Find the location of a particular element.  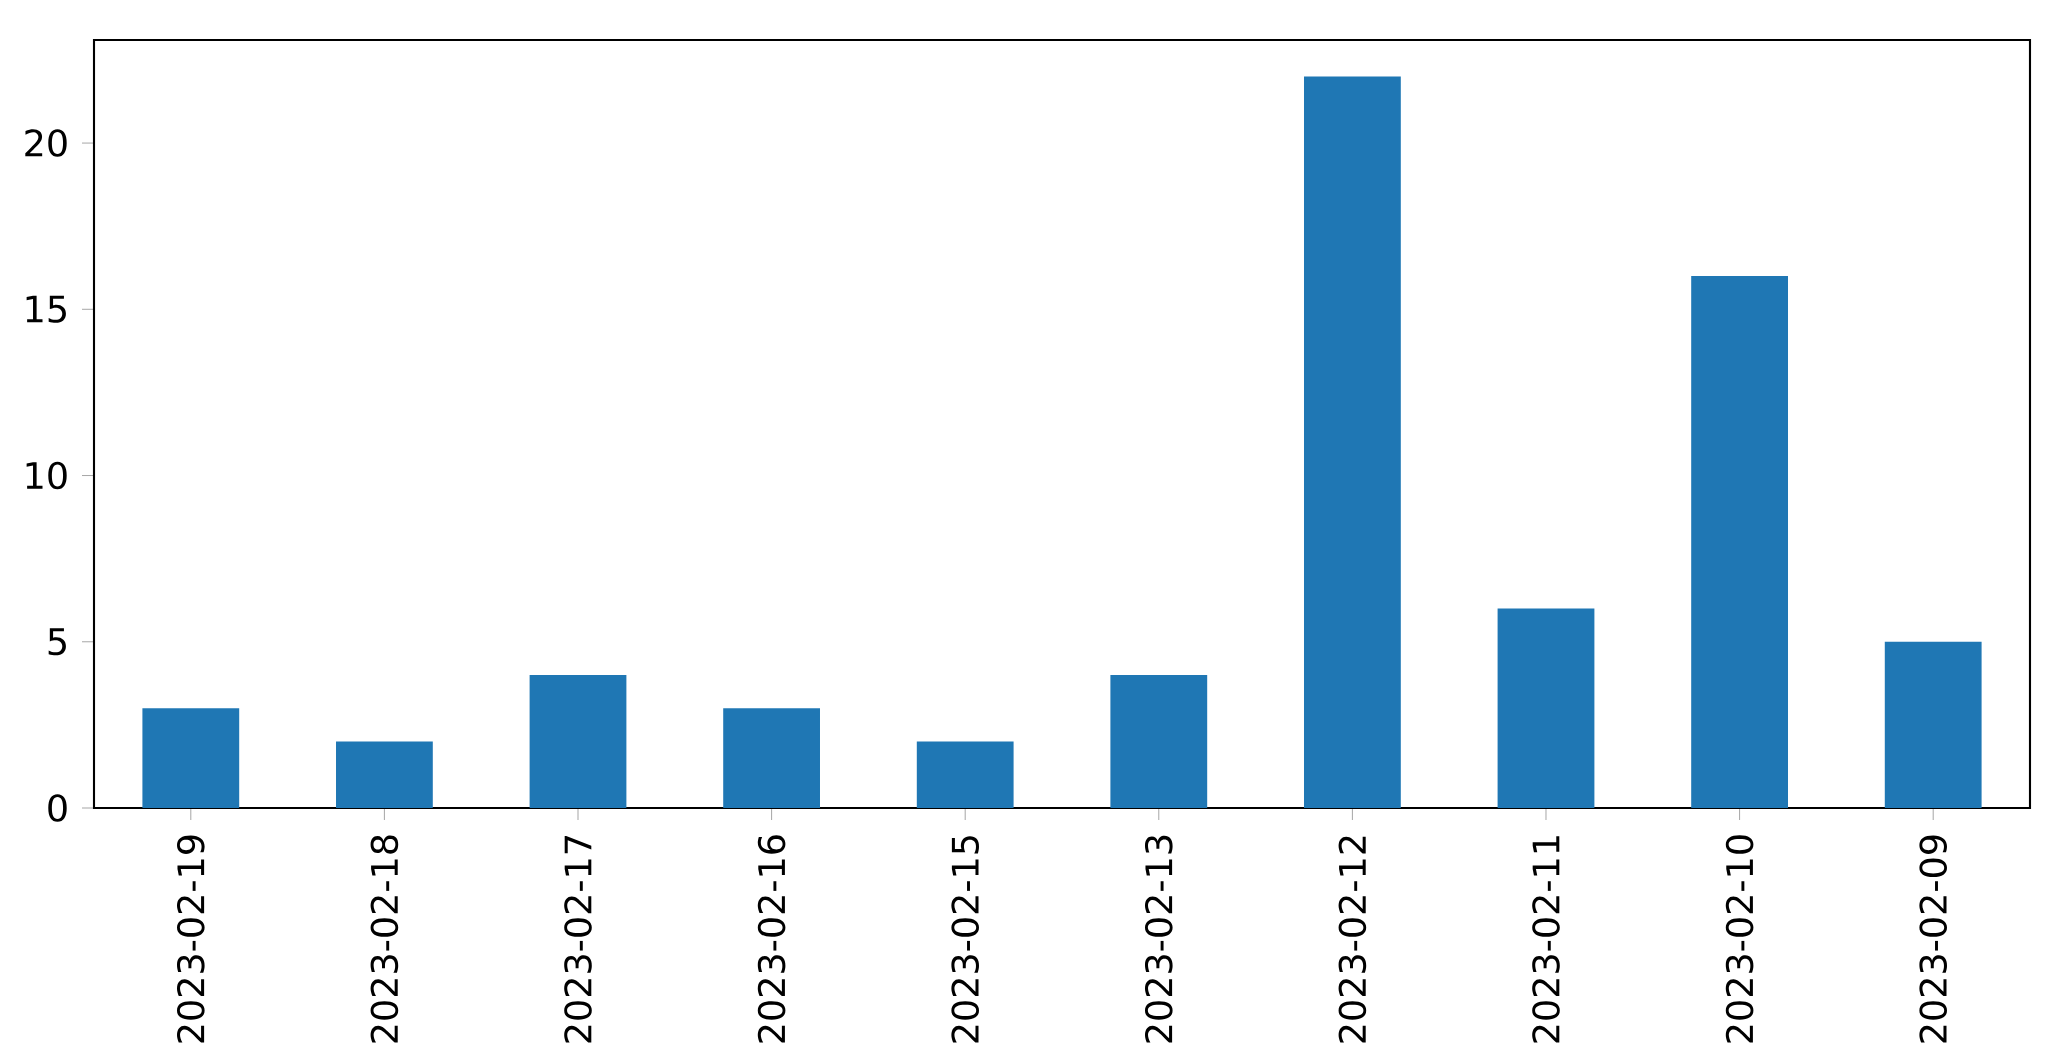

x-tick-label: 2023-02-18 is located at coordinates (384, 939).